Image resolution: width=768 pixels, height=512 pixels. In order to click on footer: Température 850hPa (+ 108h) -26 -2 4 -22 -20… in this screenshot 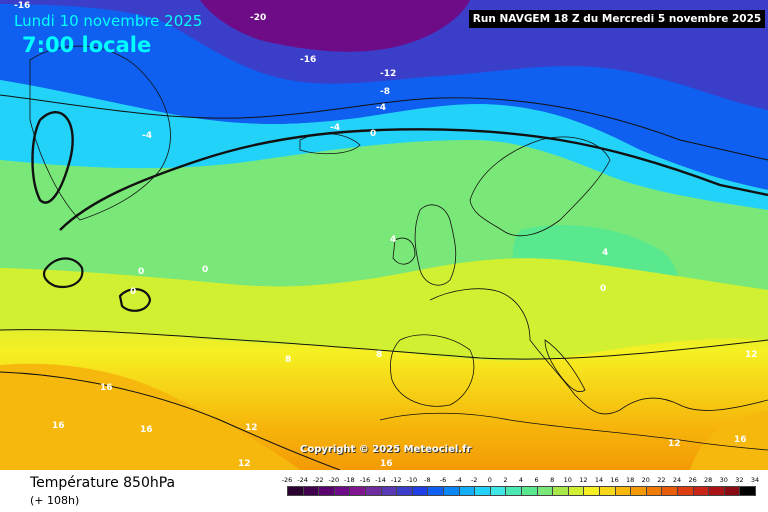, I will do `click(384, 491)`.